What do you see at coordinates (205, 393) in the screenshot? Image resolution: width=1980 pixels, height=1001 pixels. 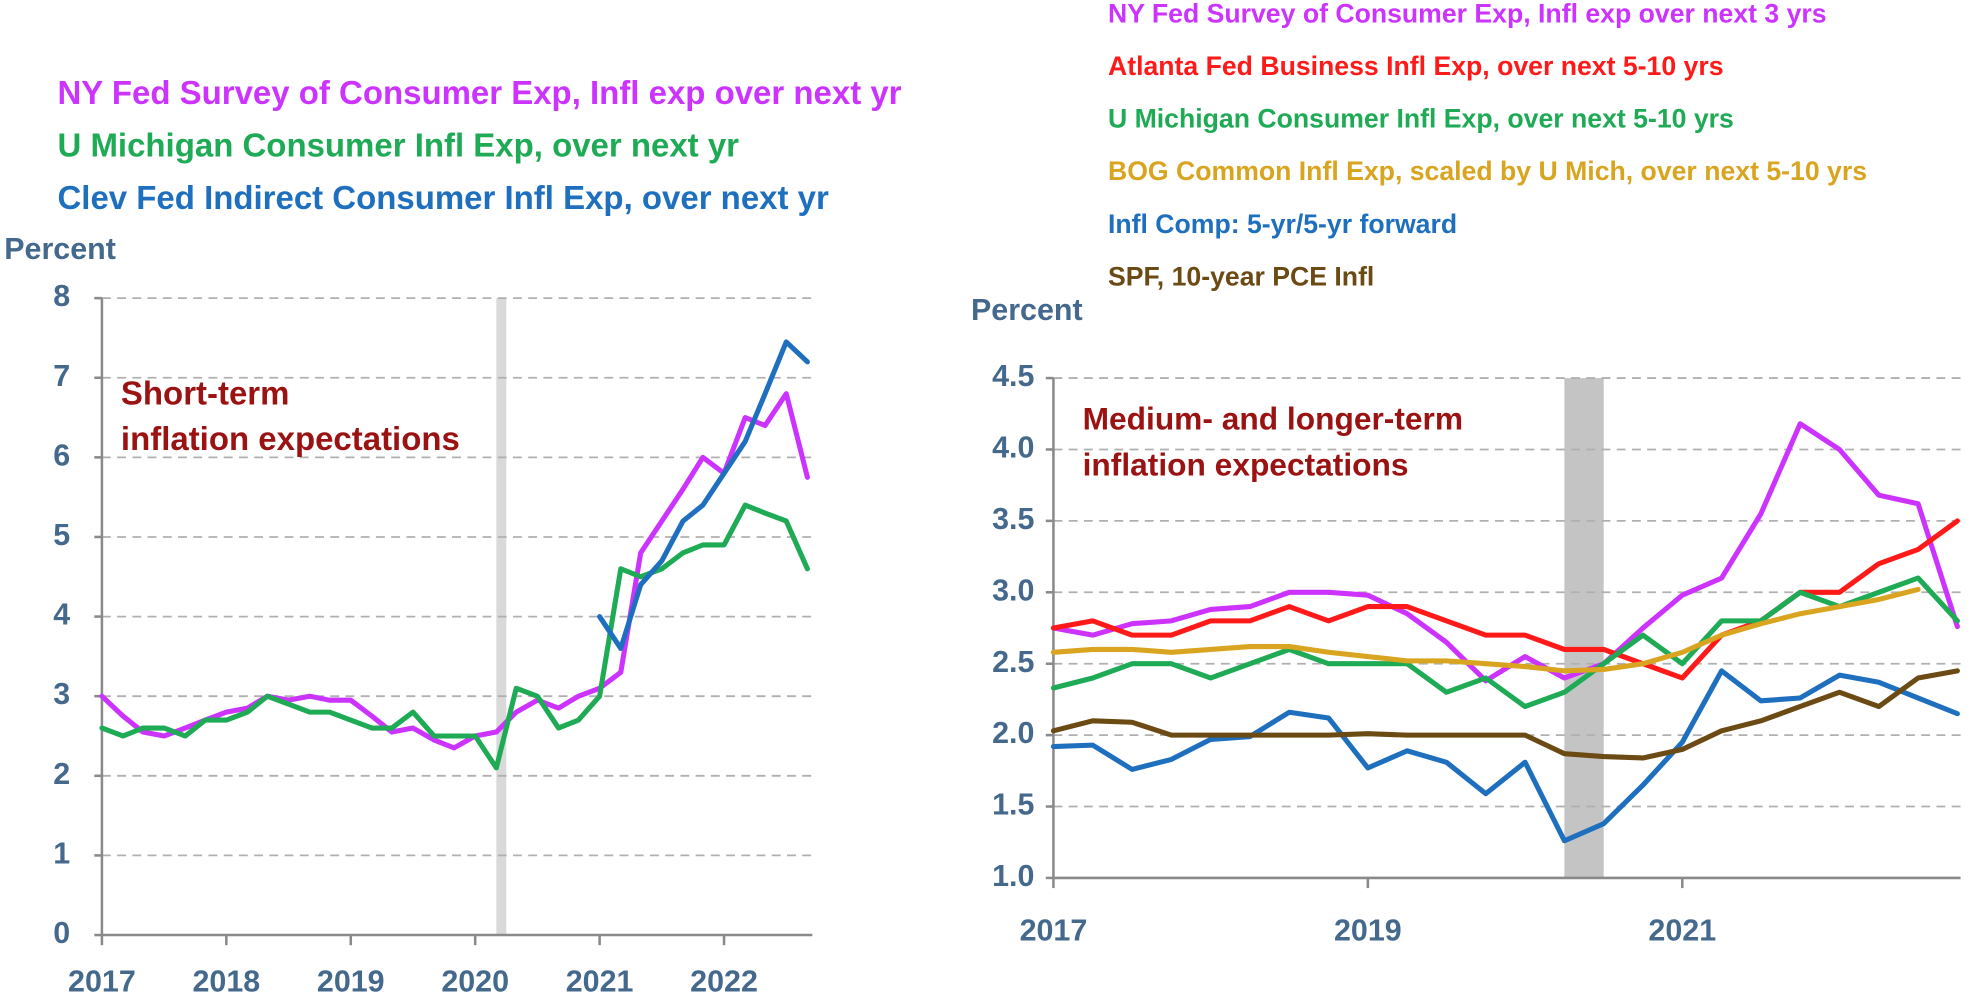 I see `annotation: Short-term` at bounding box center [205, 393].